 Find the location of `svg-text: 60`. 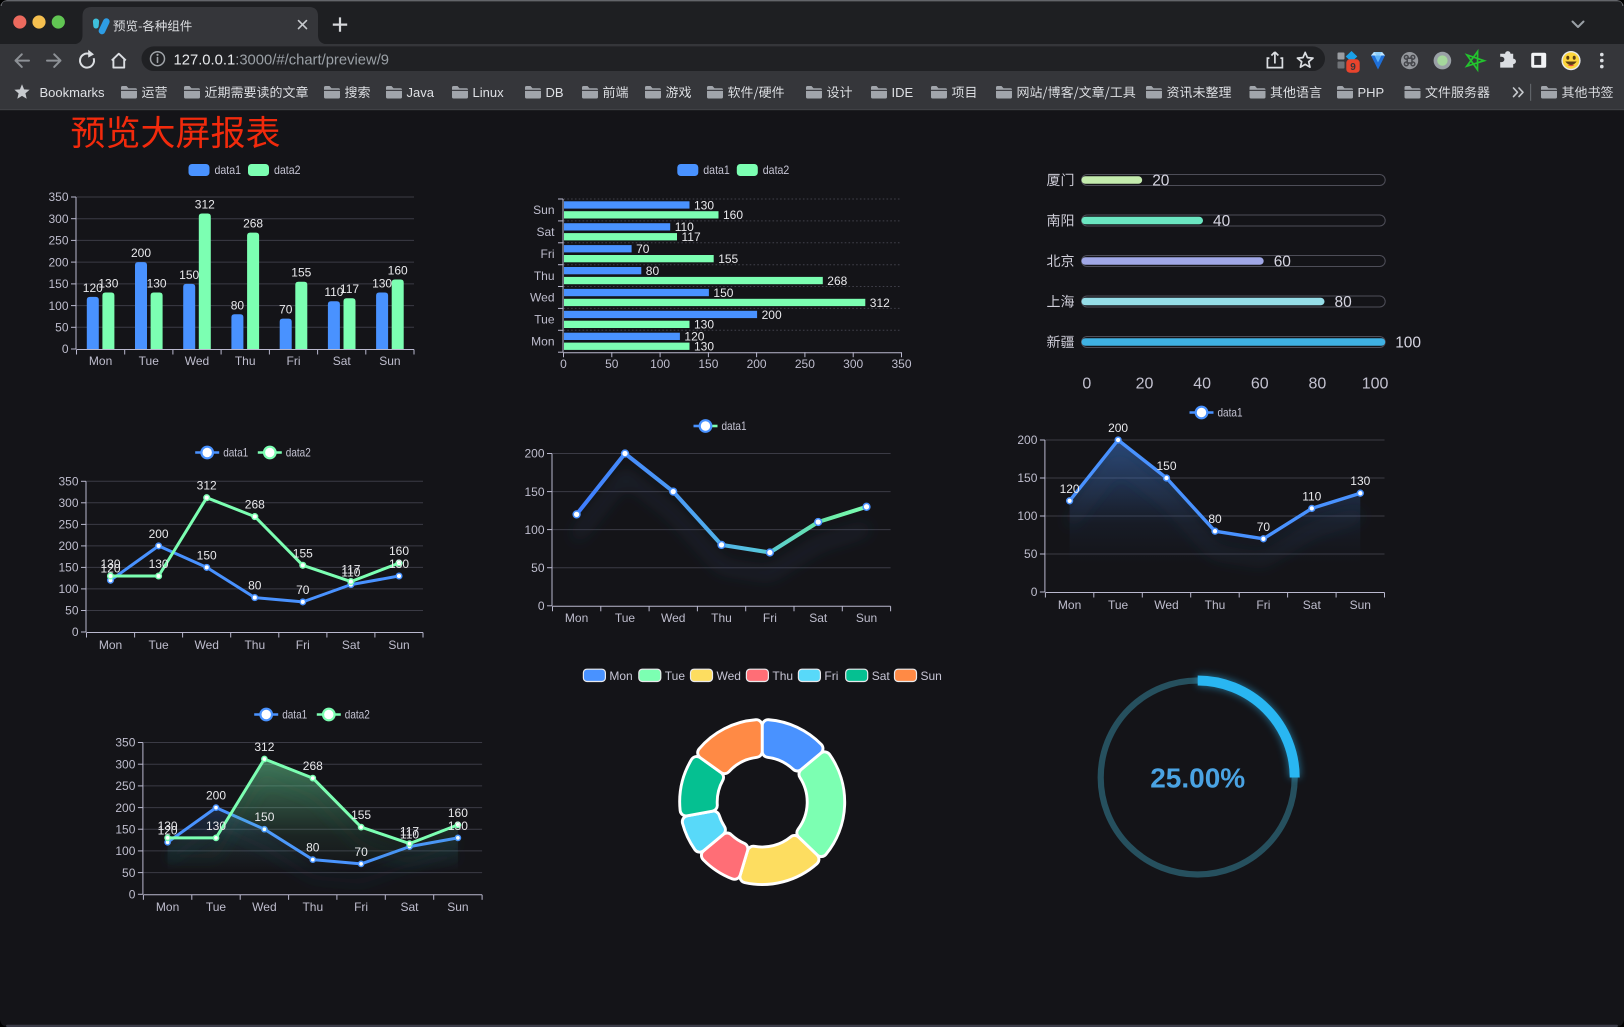

svg-text: 60 is located at coordinates (1283, 261).